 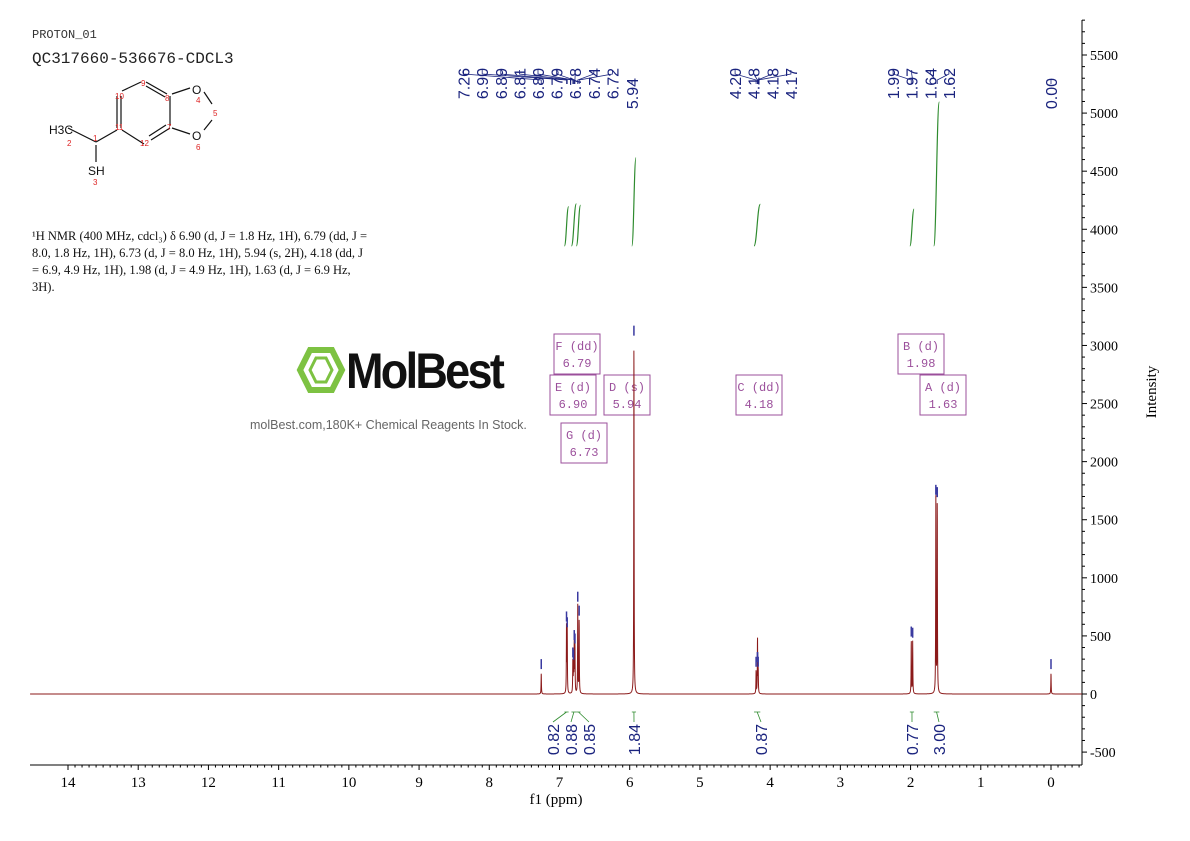 I want to click on multiplet-label: G (d), so click(x=584, y=436).